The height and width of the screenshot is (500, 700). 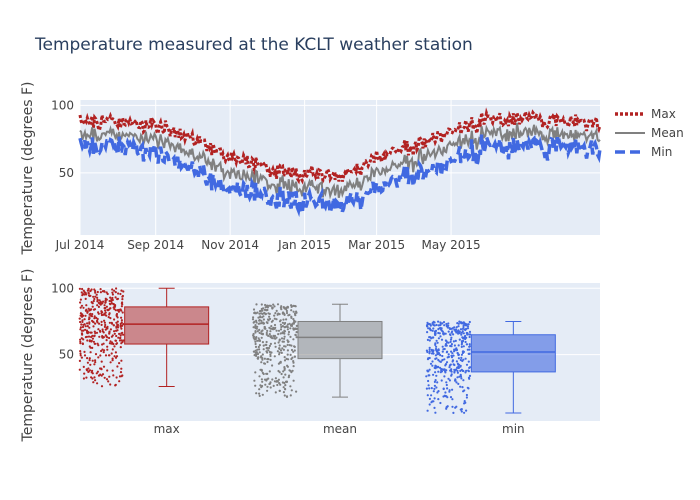 I want to click on legend: Max Mean Min, so click(x=649, y=133).